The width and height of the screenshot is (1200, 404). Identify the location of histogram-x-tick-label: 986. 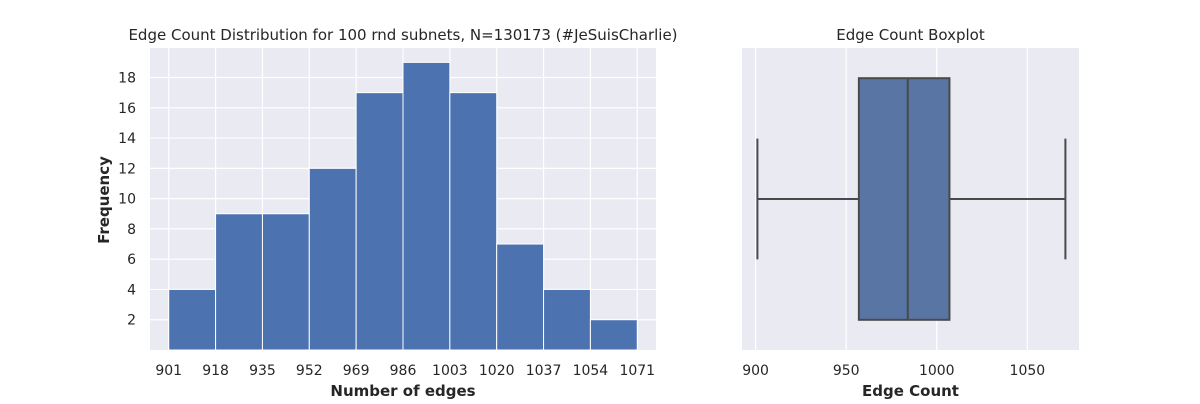
(403, 371).